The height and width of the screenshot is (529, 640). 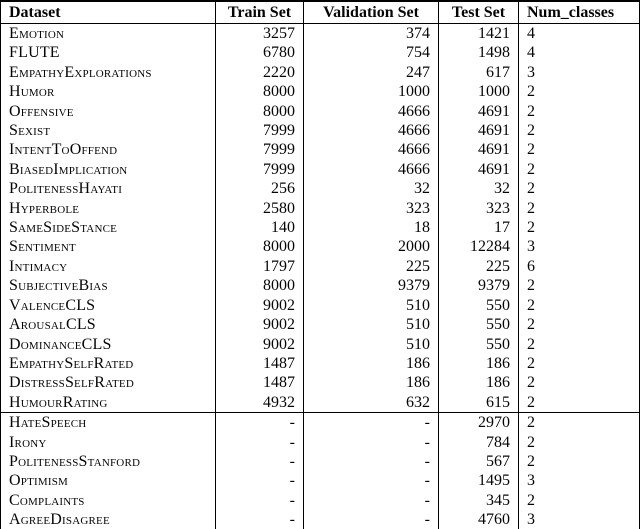 I want to click on table-row: SubjectiveBias 8000 9379 9379 2, so click(x=320, y=286).